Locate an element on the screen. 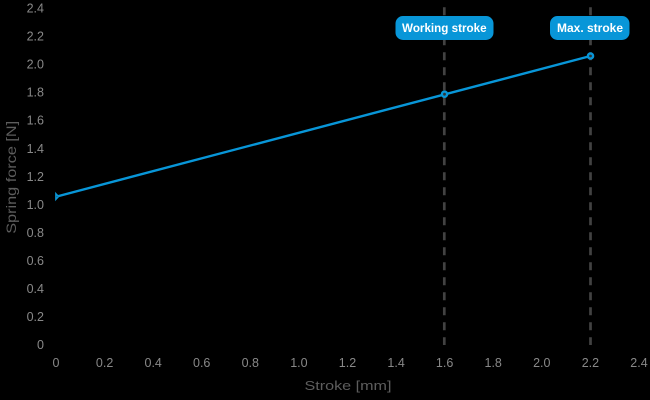 Image resolution: width=650 pixels, height=400 pixels. svg-text: Stroke [mm] is located at coordinates (348, 385).